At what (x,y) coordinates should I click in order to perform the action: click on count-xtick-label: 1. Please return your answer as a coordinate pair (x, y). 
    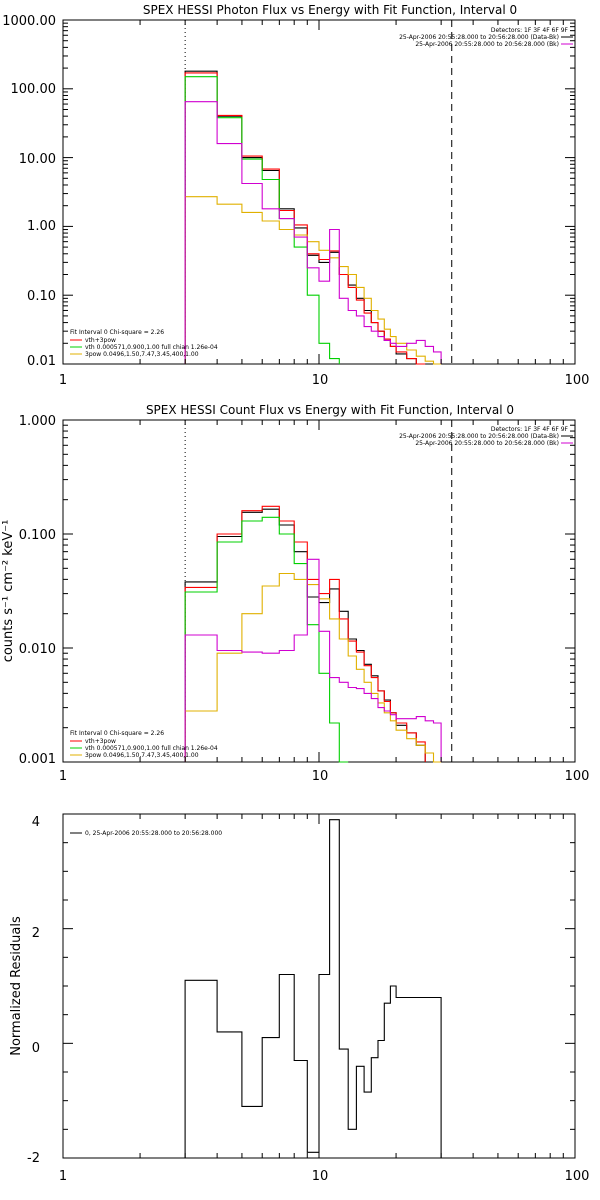
    Looking at the image, I should click on (63, 776).